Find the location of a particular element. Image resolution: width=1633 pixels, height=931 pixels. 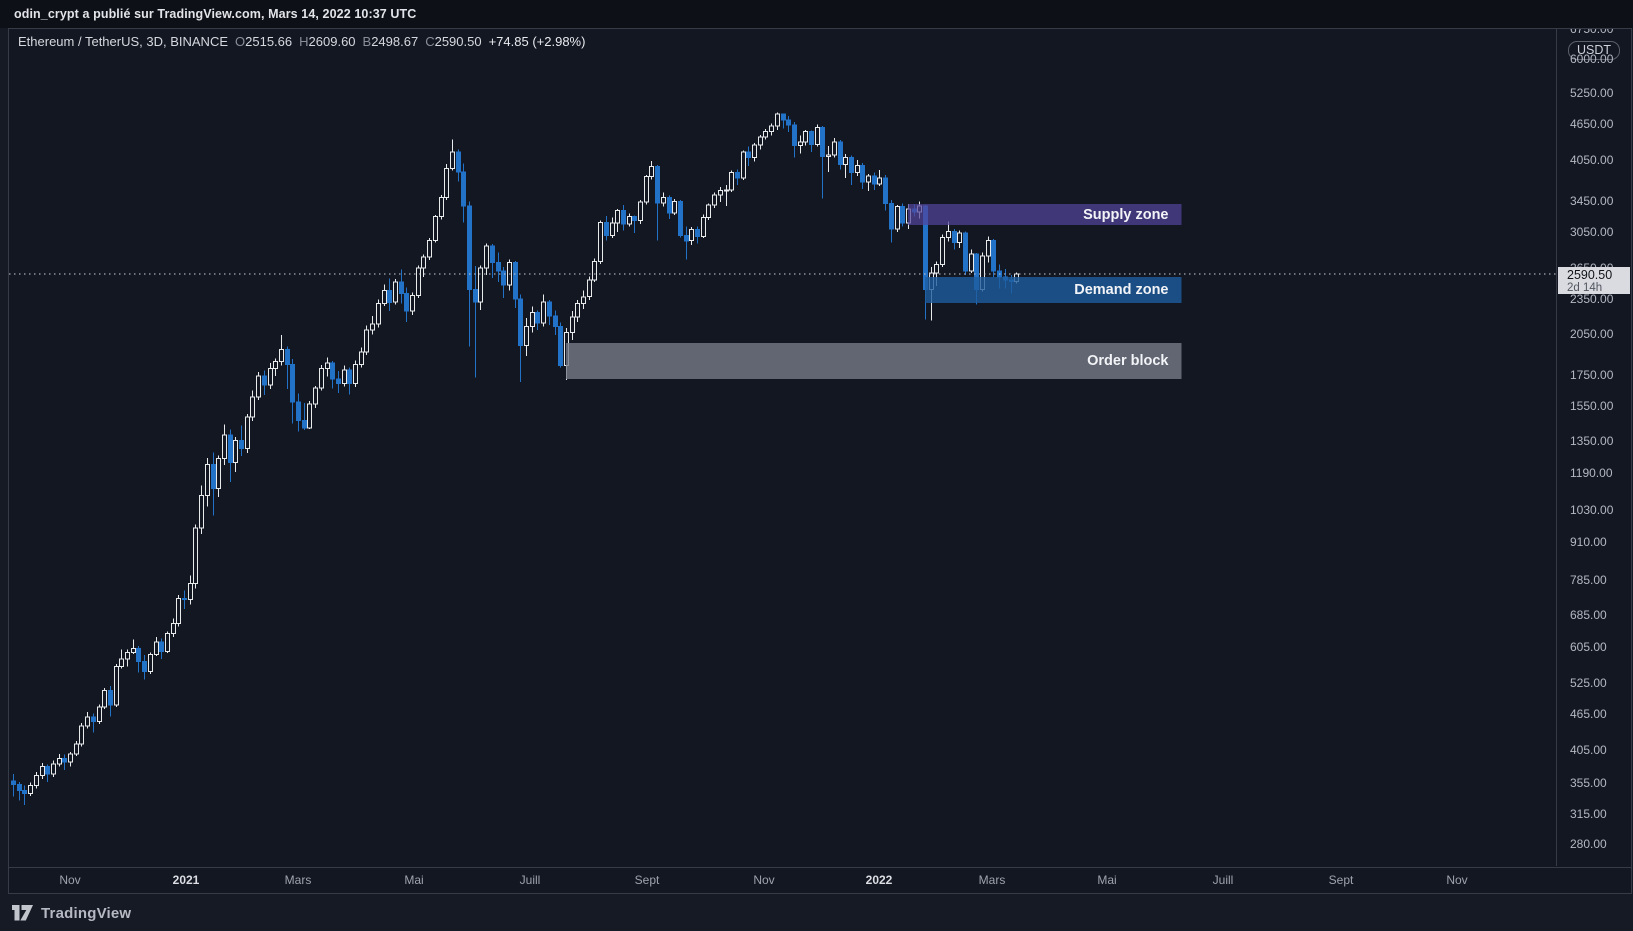

price-tick: 6750.00 is located at coordinates (1592, 32).